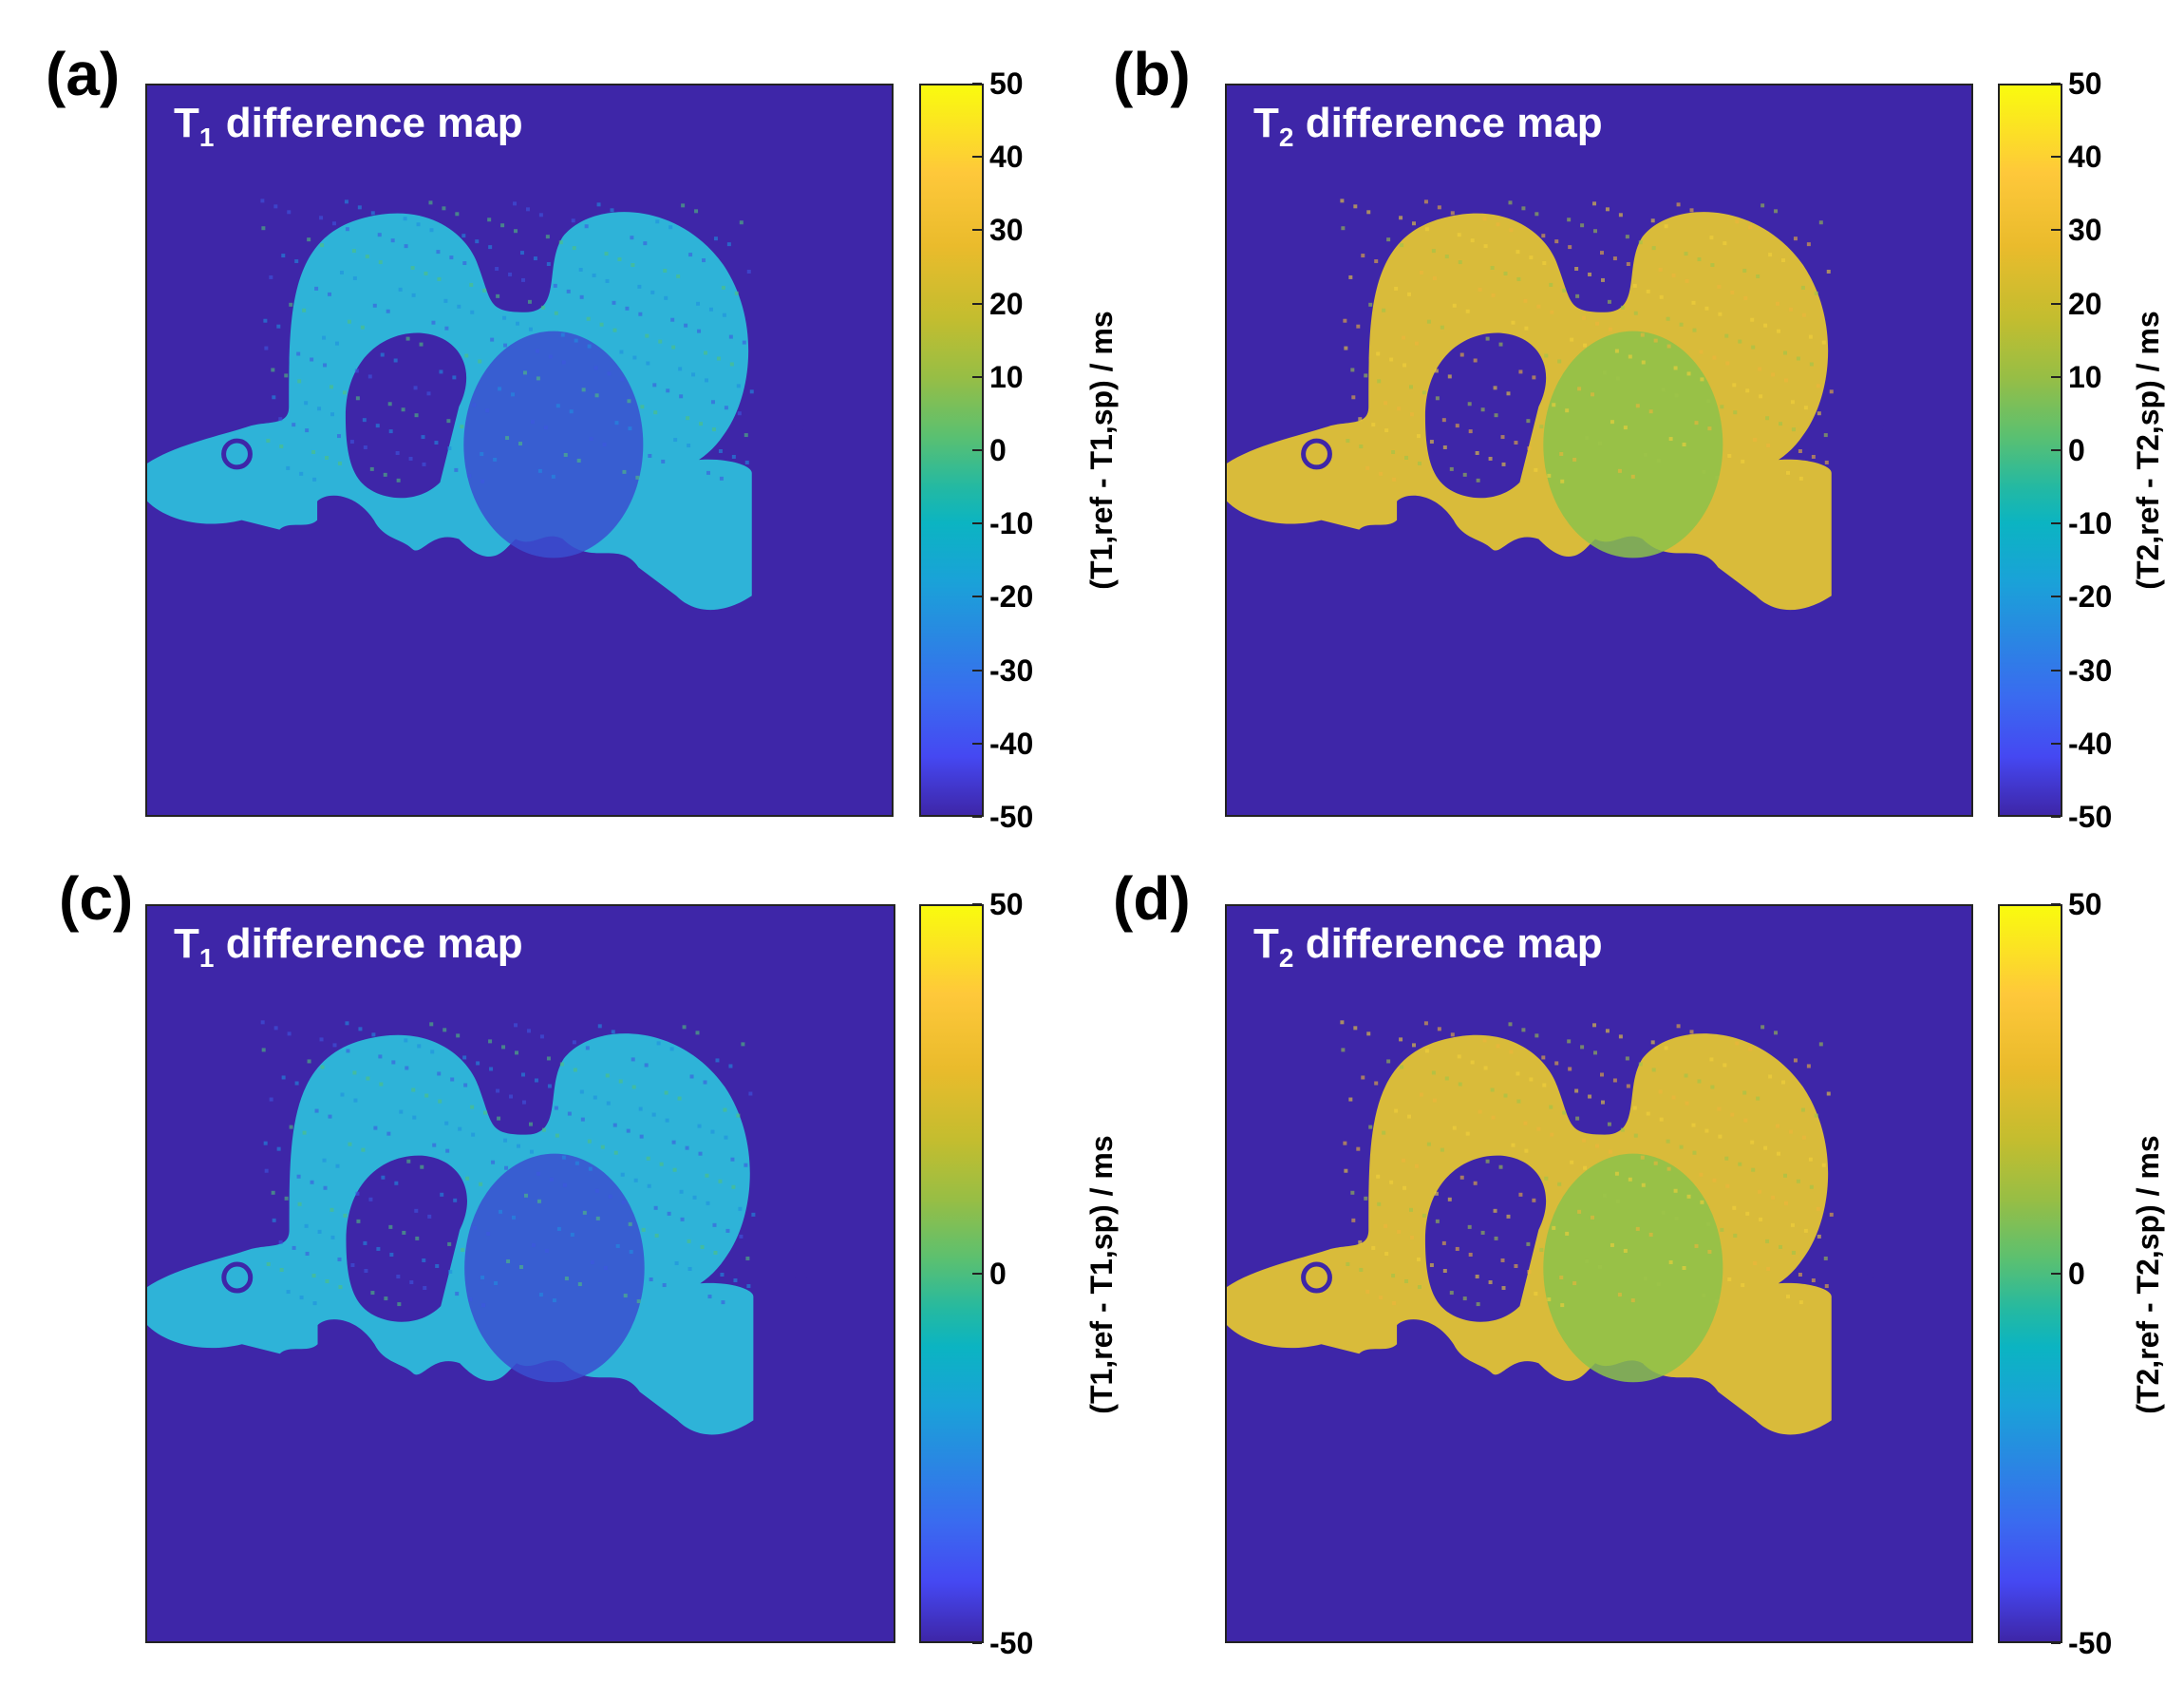  What do you see at coordinates (482, 1227) in the screenshot?
I see `tissue-shape` at bounding box center [482, 1227].